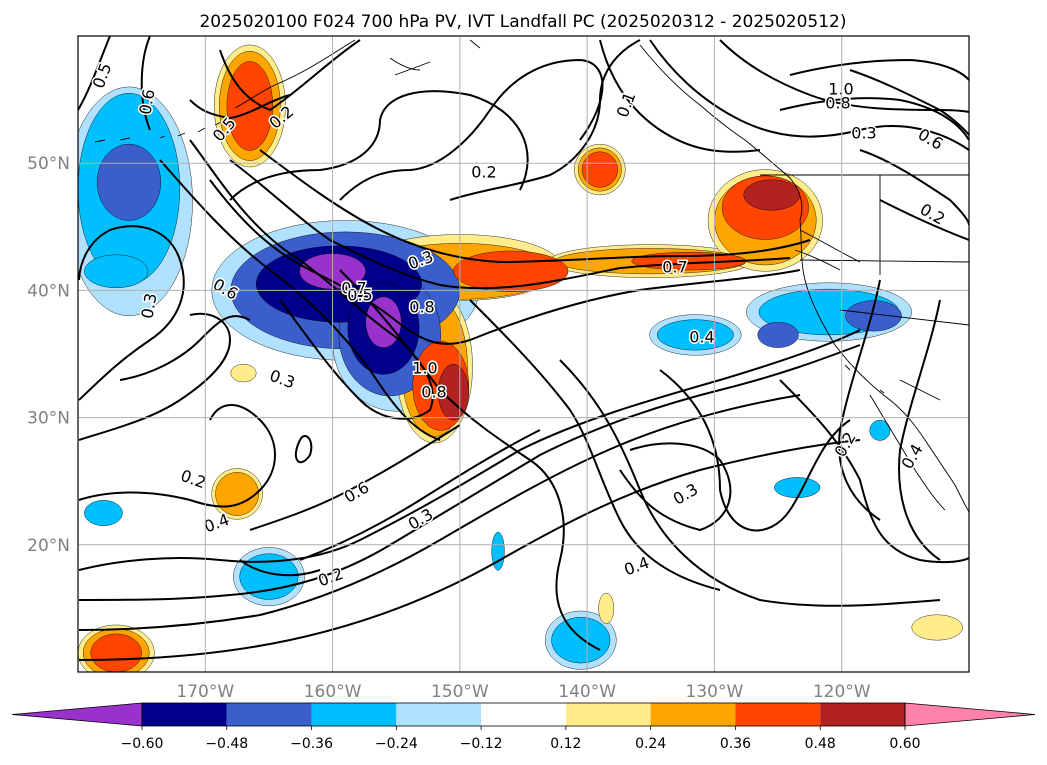 The image size is (1047, 765). Describe the element at coordinates (970, 714) in the screenshot. I see `colorbar-extend-high` at that location.